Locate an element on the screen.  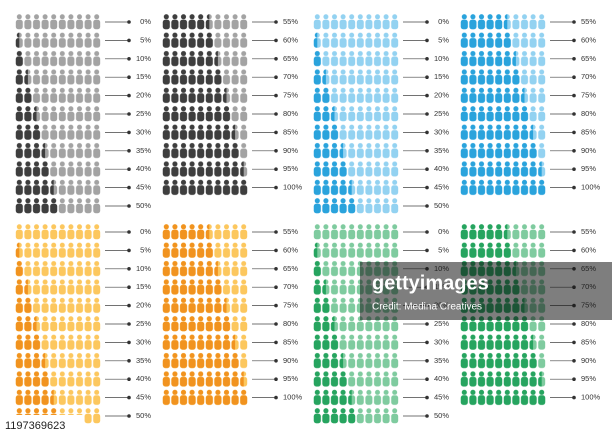
pictogram-row: 40% is located at coordinates (83, 169).